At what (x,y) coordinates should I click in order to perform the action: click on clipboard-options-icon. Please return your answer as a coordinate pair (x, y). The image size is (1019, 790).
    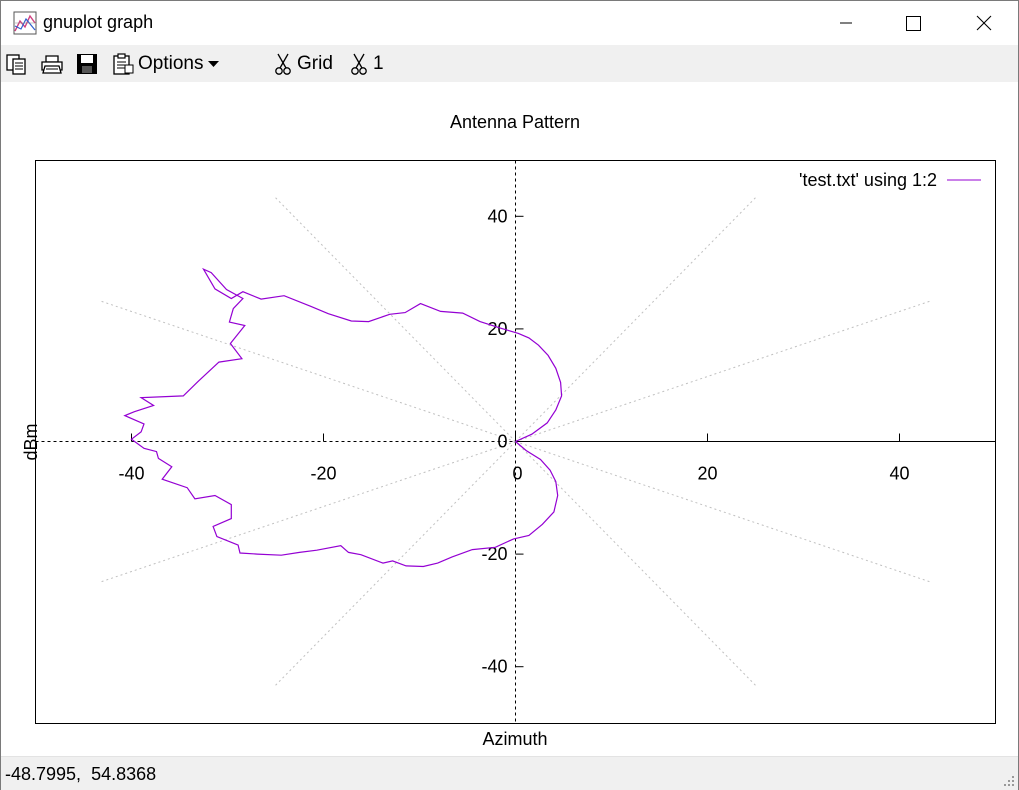
    Looking at the image, I should click on (123, 63).